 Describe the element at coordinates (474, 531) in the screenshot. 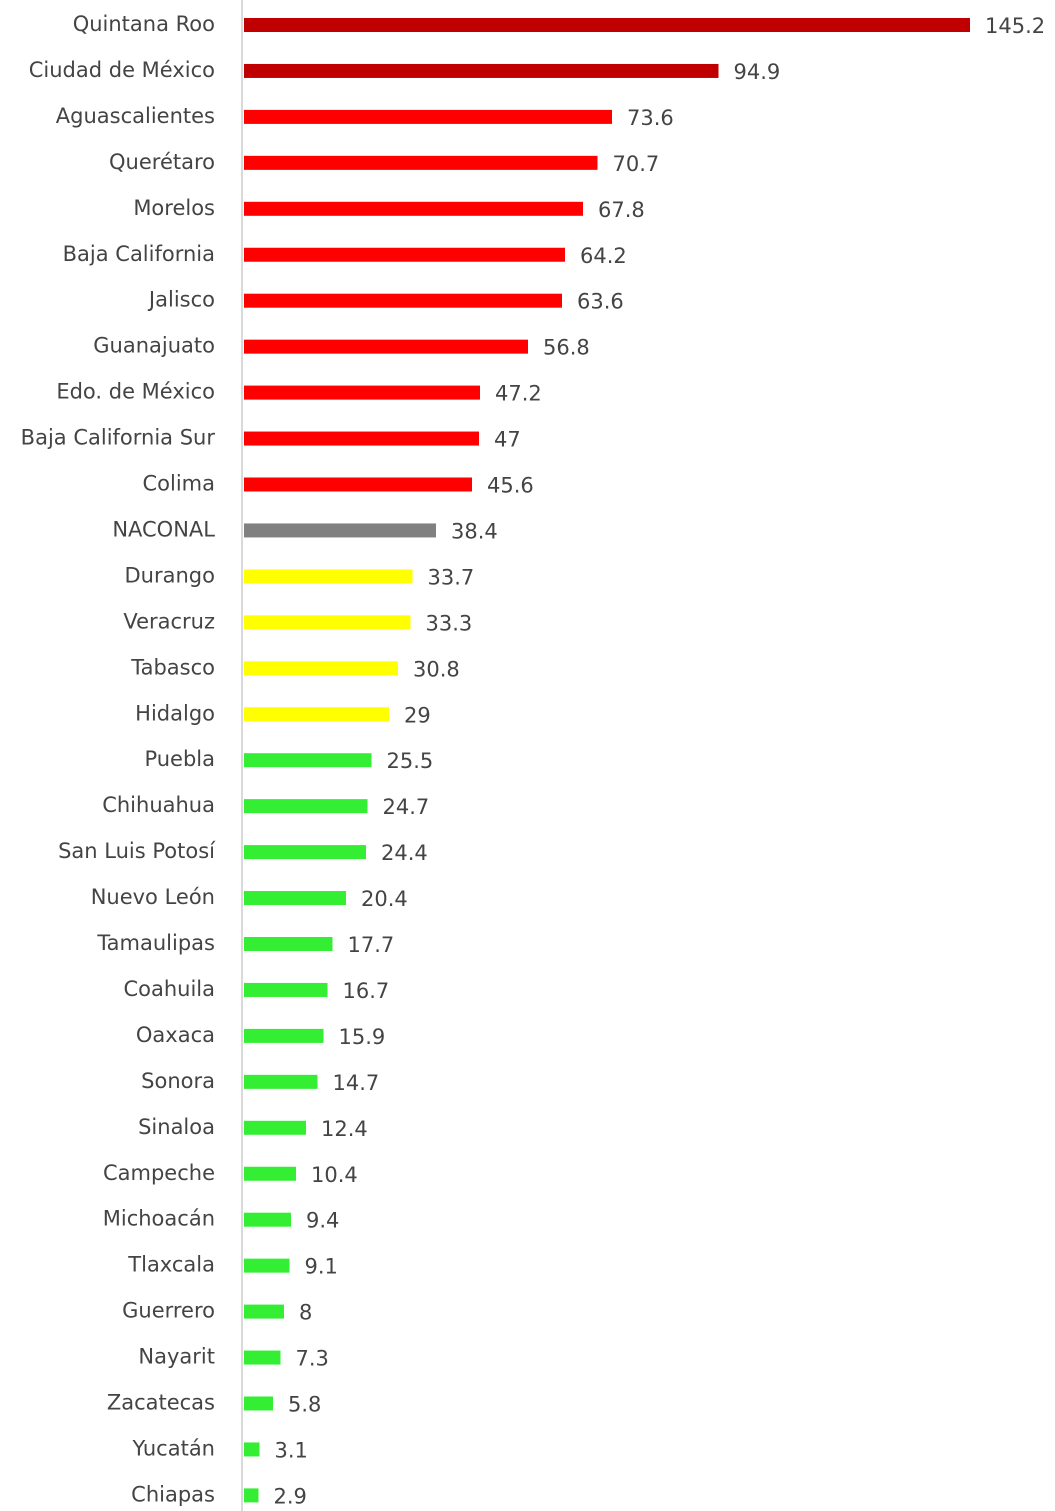

I see `value-label: 38.4` at that location.